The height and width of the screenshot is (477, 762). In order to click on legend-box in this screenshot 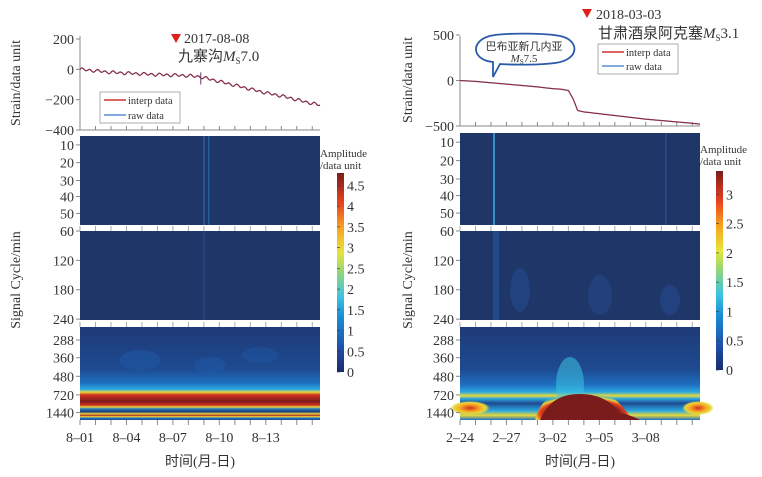, I will do `click(140, 107)`.